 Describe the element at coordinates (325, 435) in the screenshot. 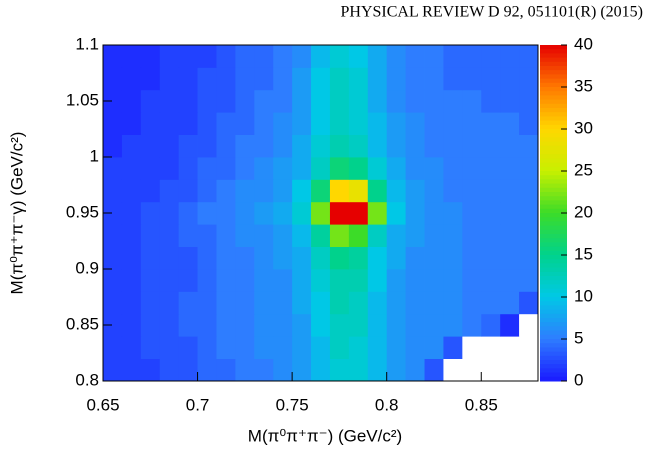

I see `x-axis-label: M(π⁰π⁺π⁻) (GeV/c²)` at that location.